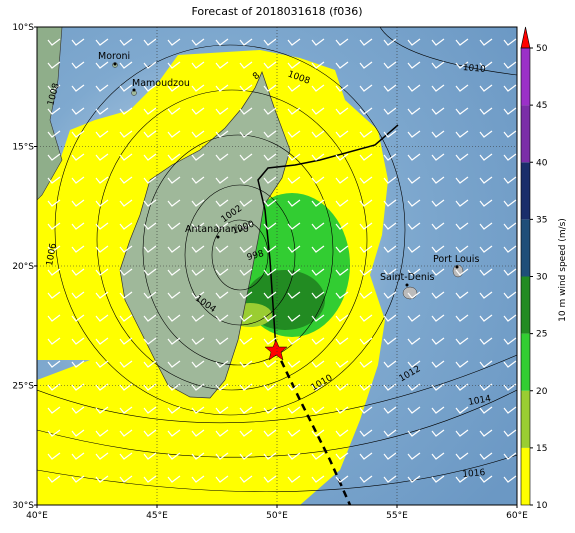  I want to click on colorbar-tick-label: 40, so click(542, 163).